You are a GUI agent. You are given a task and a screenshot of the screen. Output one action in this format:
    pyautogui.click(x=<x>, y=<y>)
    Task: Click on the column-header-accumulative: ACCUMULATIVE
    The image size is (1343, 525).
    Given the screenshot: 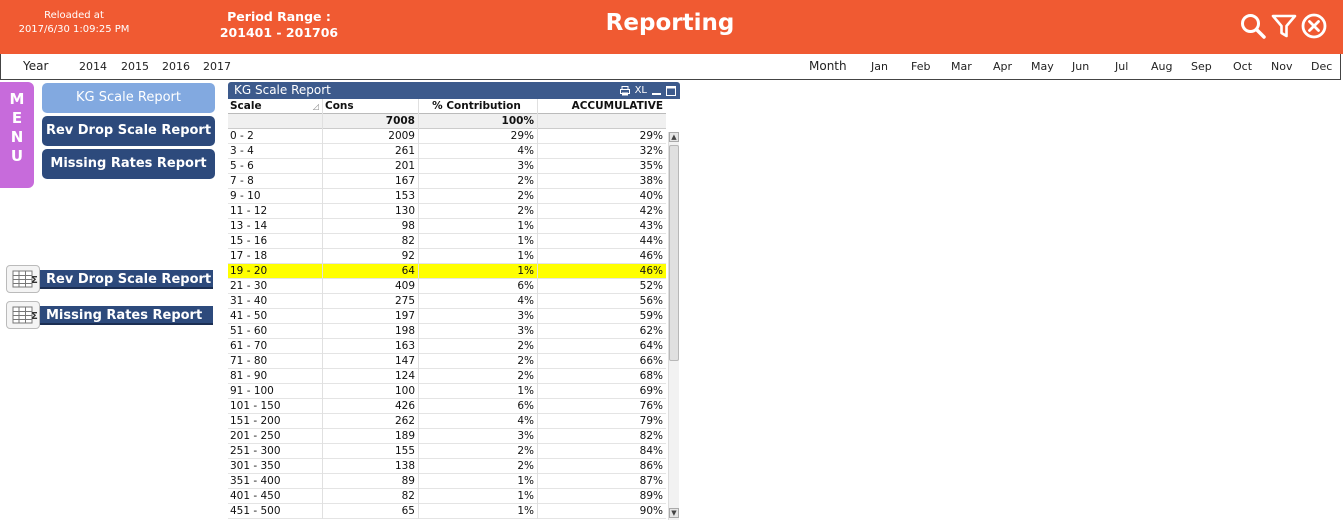 What is the action you would take?
    pyautogui.click(x=617, y=106)
    